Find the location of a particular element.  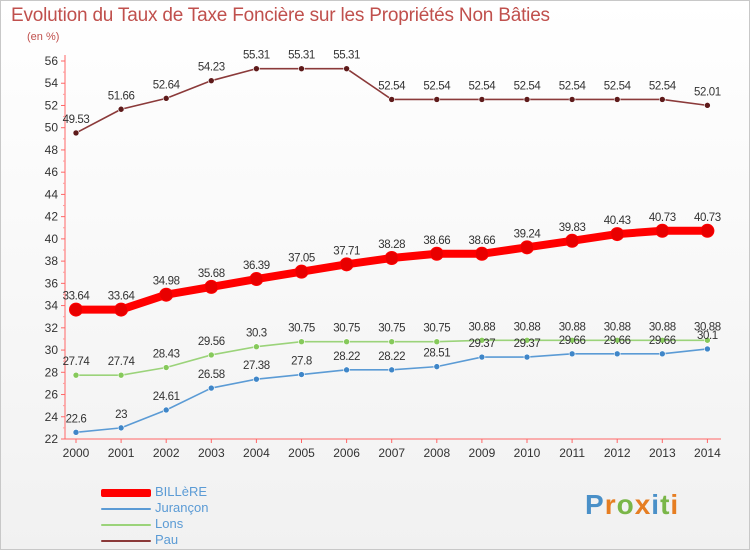

data-label-pau: 49.53 is located at coordinates (76, 120).